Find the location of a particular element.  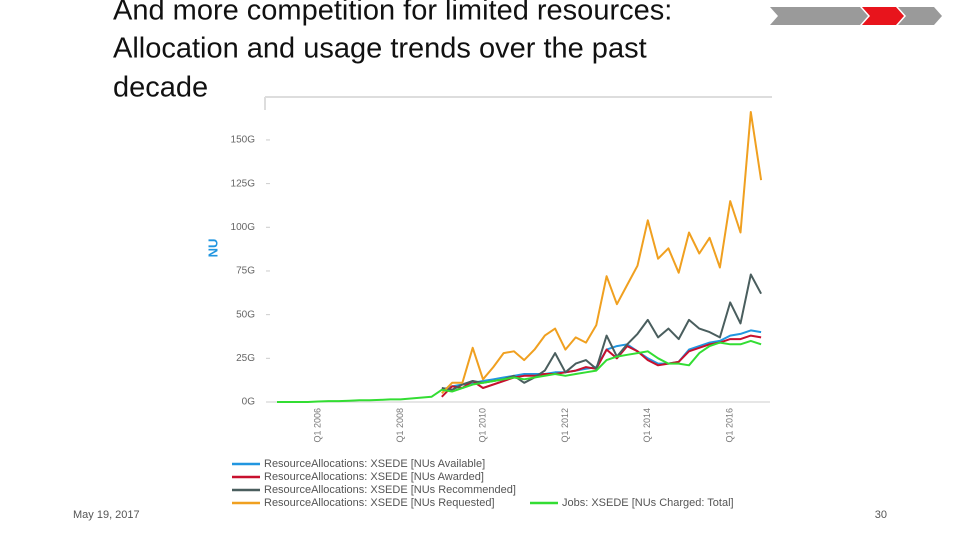

y-tick-label: 0G is located at coordinates (249, 402).